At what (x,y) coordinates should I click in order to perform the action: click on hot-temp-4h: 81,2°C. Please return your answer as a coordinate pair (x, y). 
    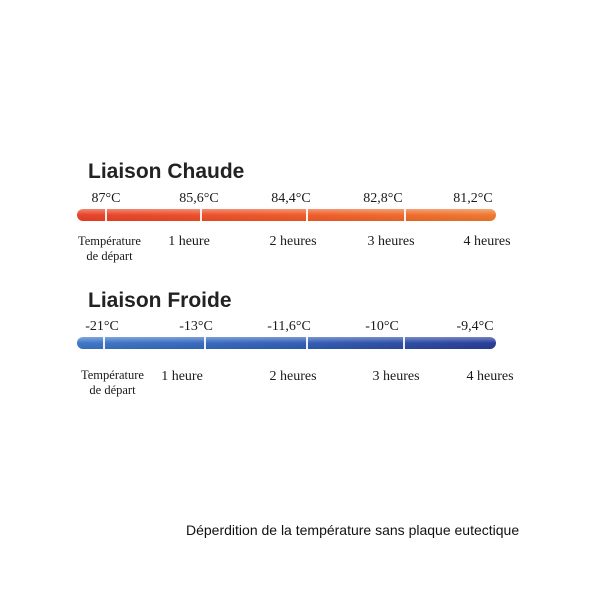
    Looking at the image, I should click on (473, 198).